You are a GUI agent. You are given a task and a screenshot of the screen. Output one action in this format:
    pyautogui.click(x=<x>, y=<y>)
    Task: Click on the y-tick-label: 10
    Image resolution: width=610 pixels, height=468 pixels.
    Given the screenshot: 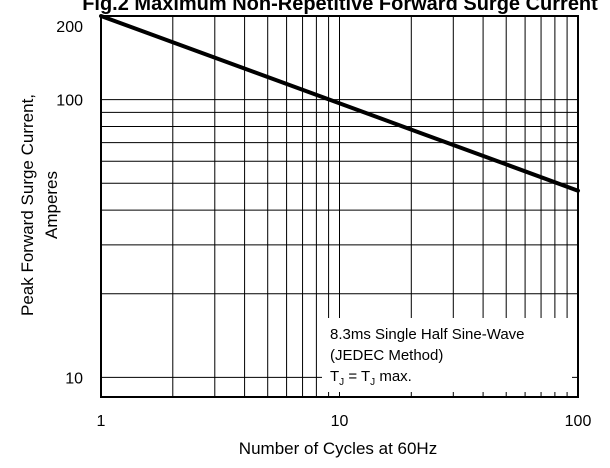 What is the action you would take?
    pyautogui.click(x=74, y=378)
    